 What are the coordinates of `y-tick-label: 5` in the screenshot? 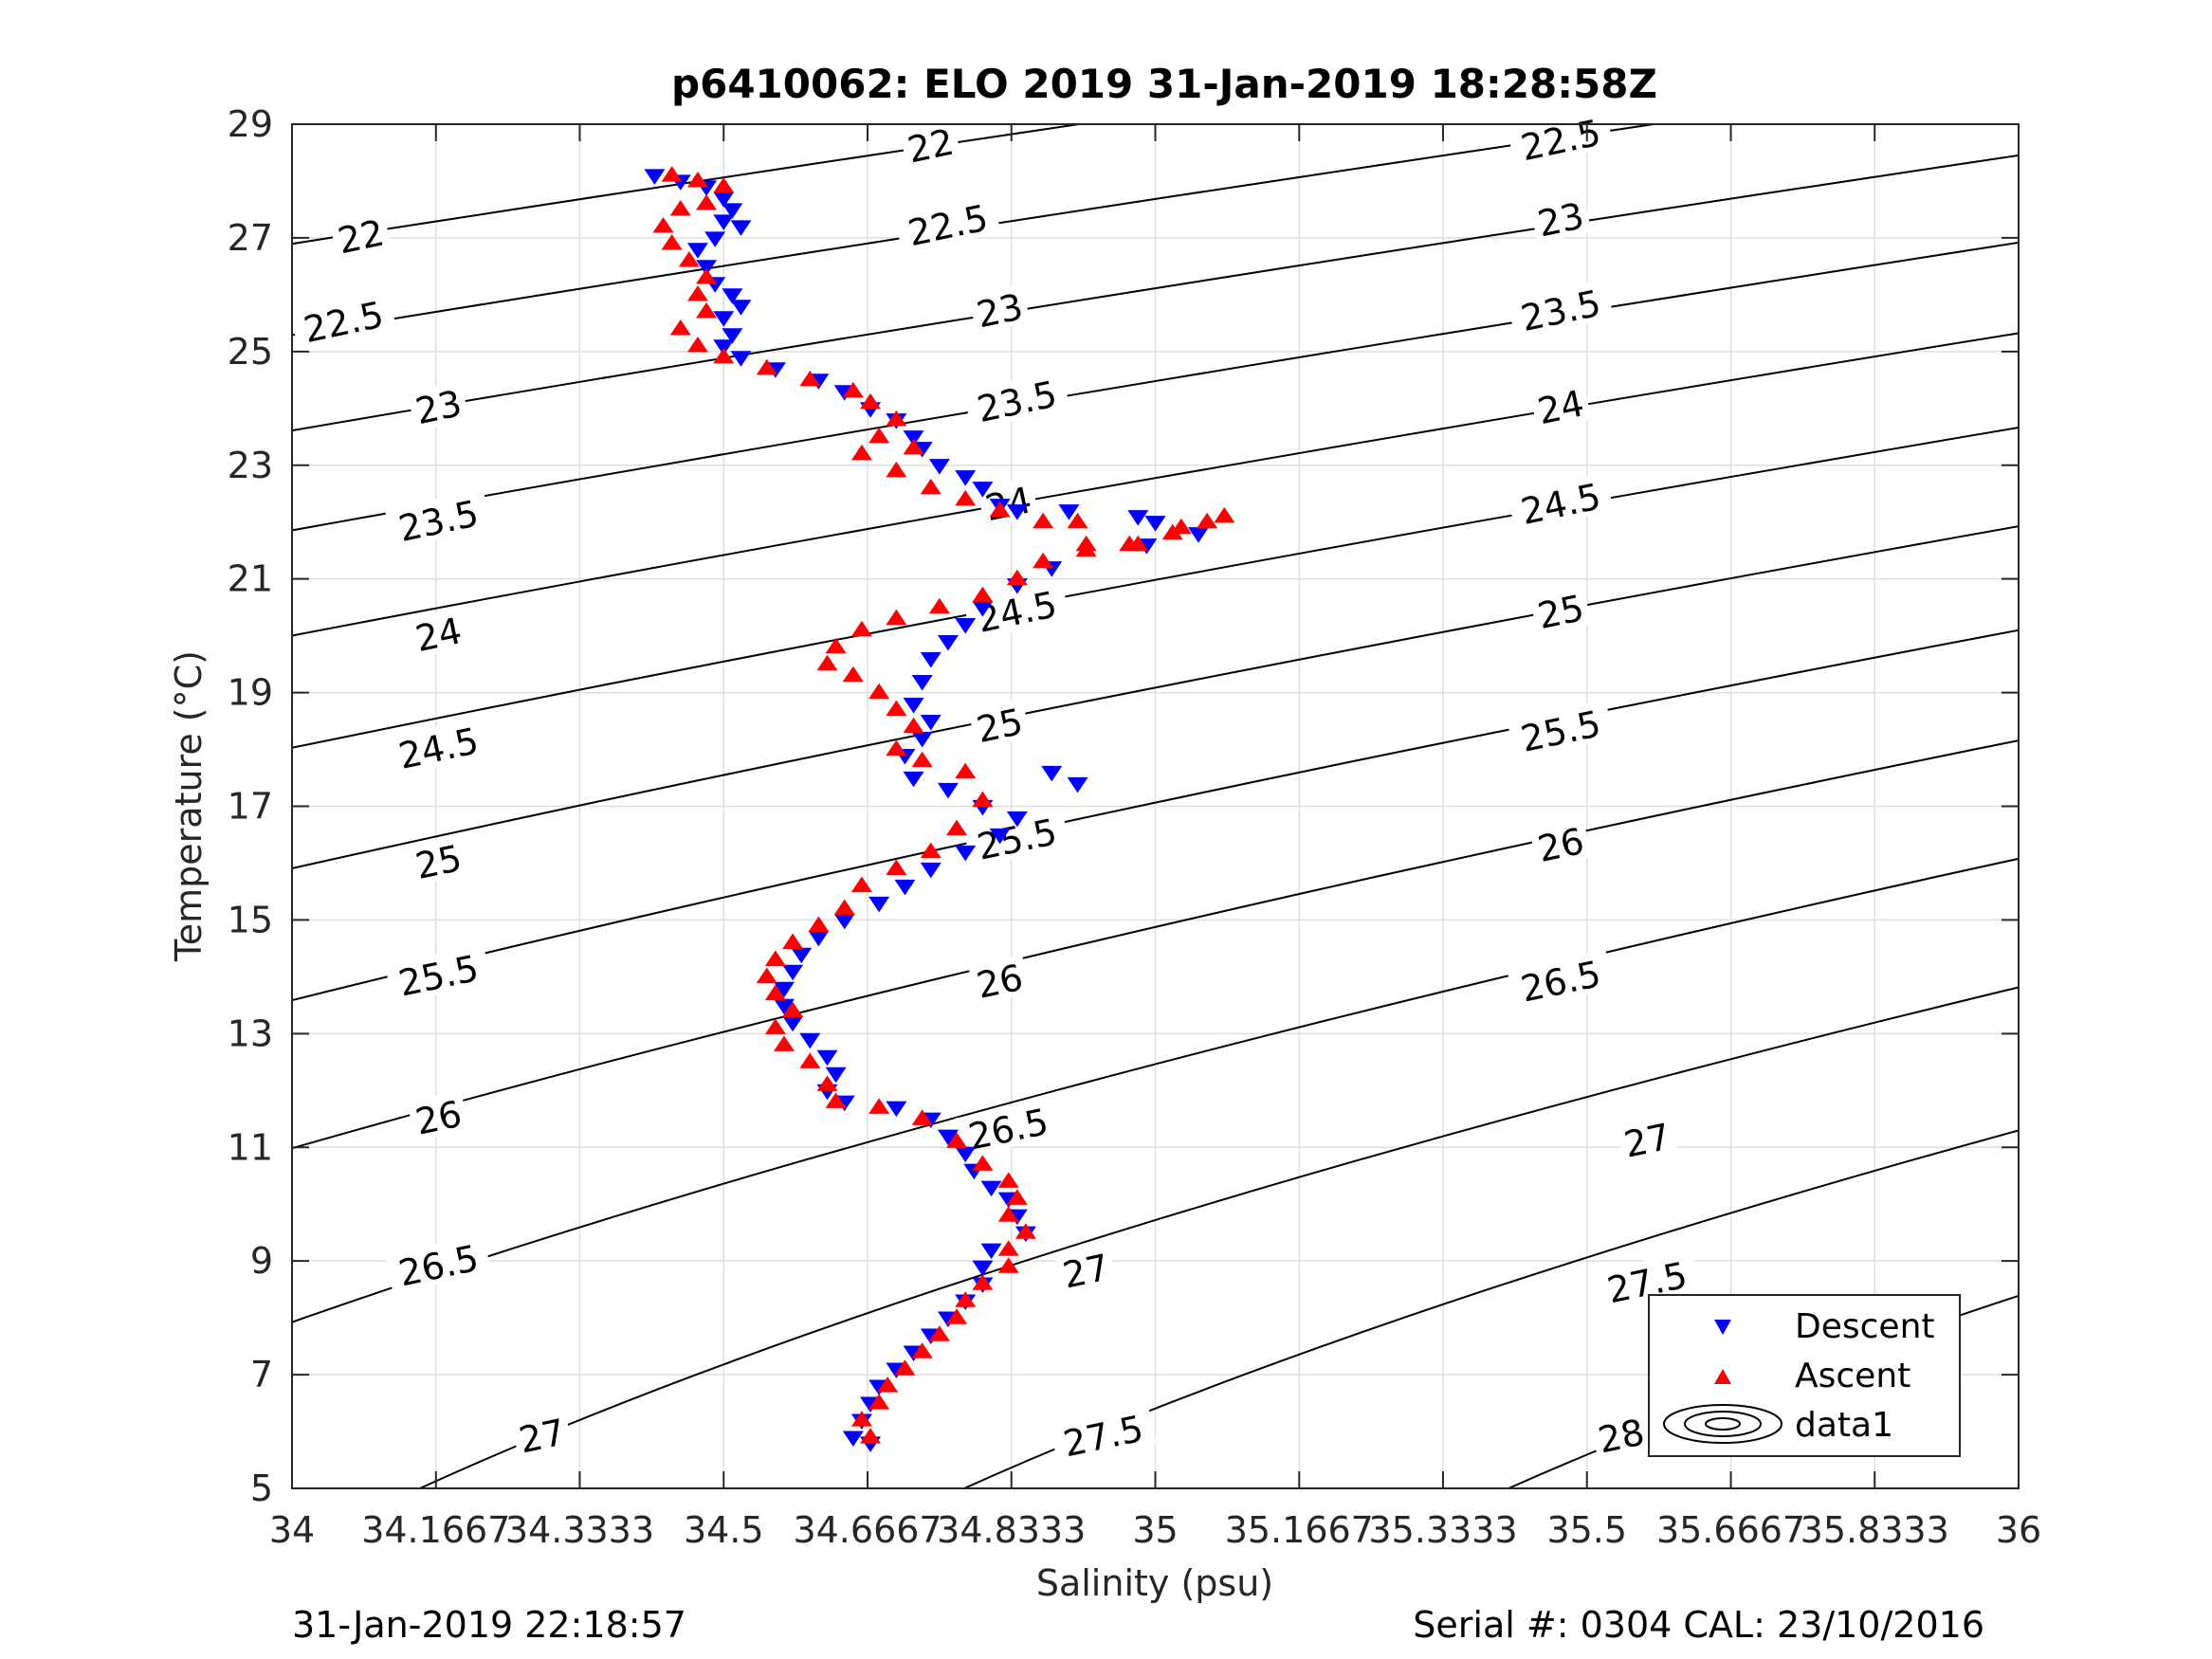 It's located at (261, 1488).